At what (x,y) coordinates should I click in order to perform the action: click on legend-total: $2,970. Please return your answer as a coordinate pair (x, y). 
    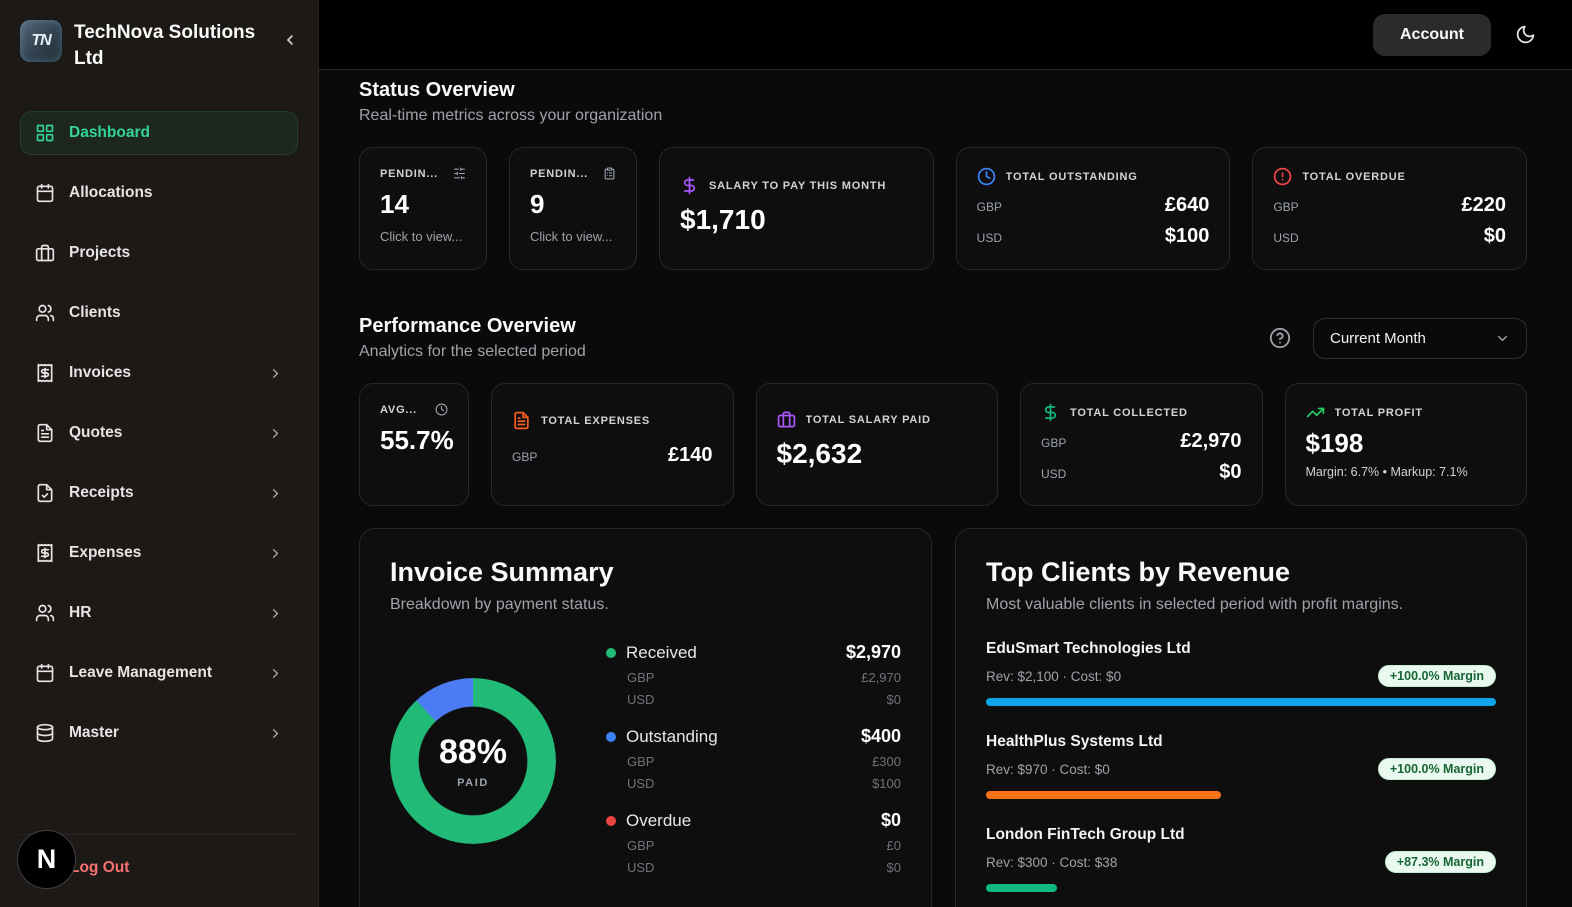
    Looking at the image, I should click on (873, 652).